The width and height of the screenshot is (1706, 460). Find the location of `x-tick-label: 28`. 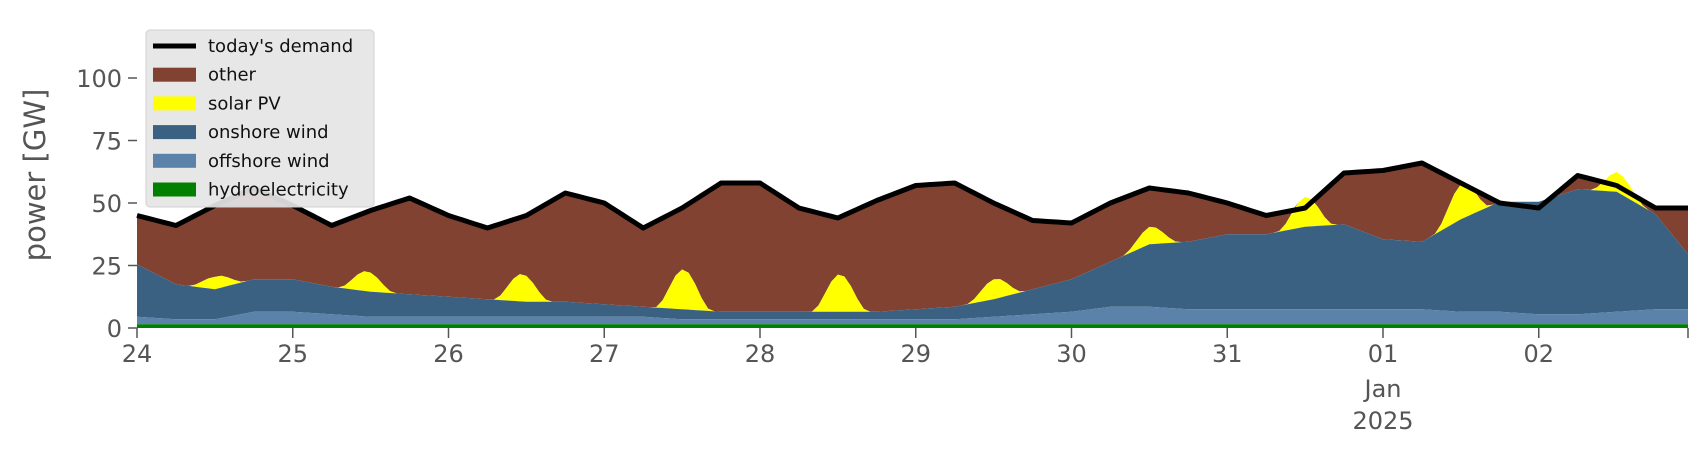

x-tick-label: 28 is located at coordinates (760, 354).